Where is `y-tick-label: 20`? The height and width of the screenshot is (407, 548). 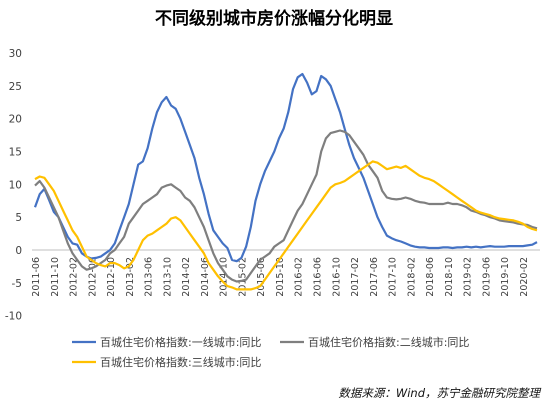 y-tick-label: 20 is located at coordinates (15, 120).